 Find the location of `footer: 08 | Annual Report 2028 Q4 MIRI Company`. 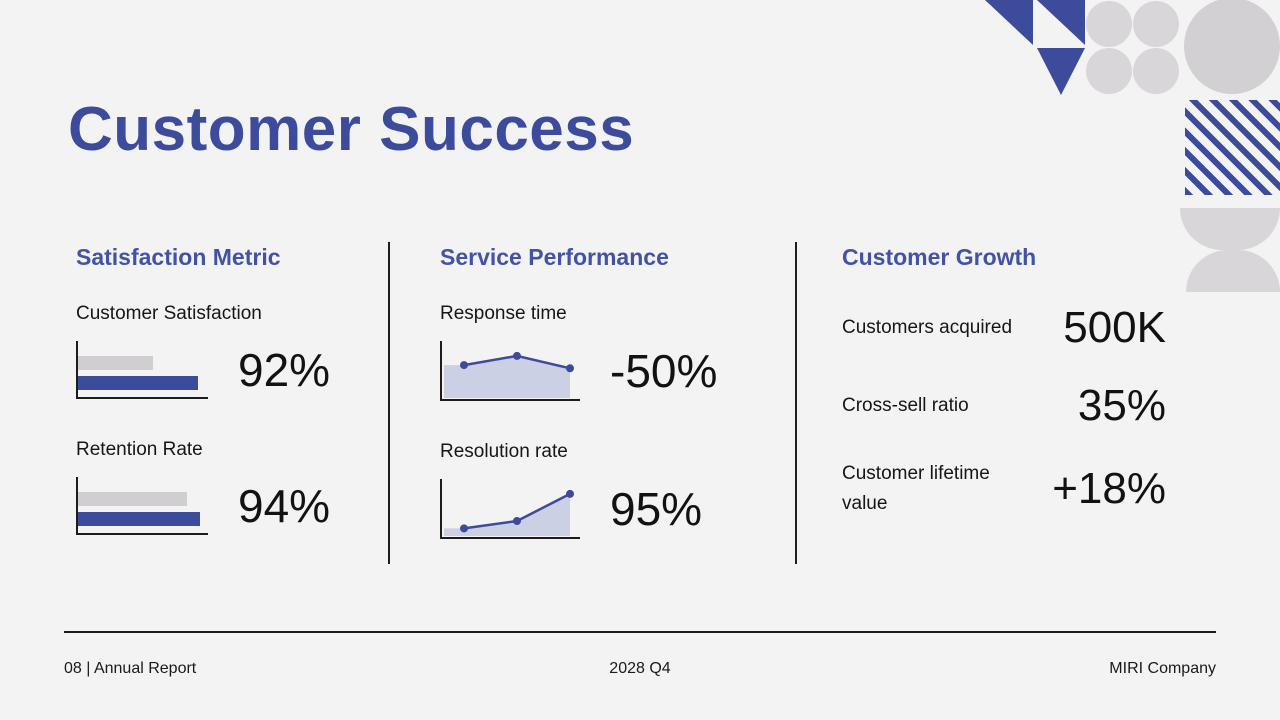

footer: 08 | Annual Report 2028 Q4 MIRI Company is located at coordinates (640, 669).